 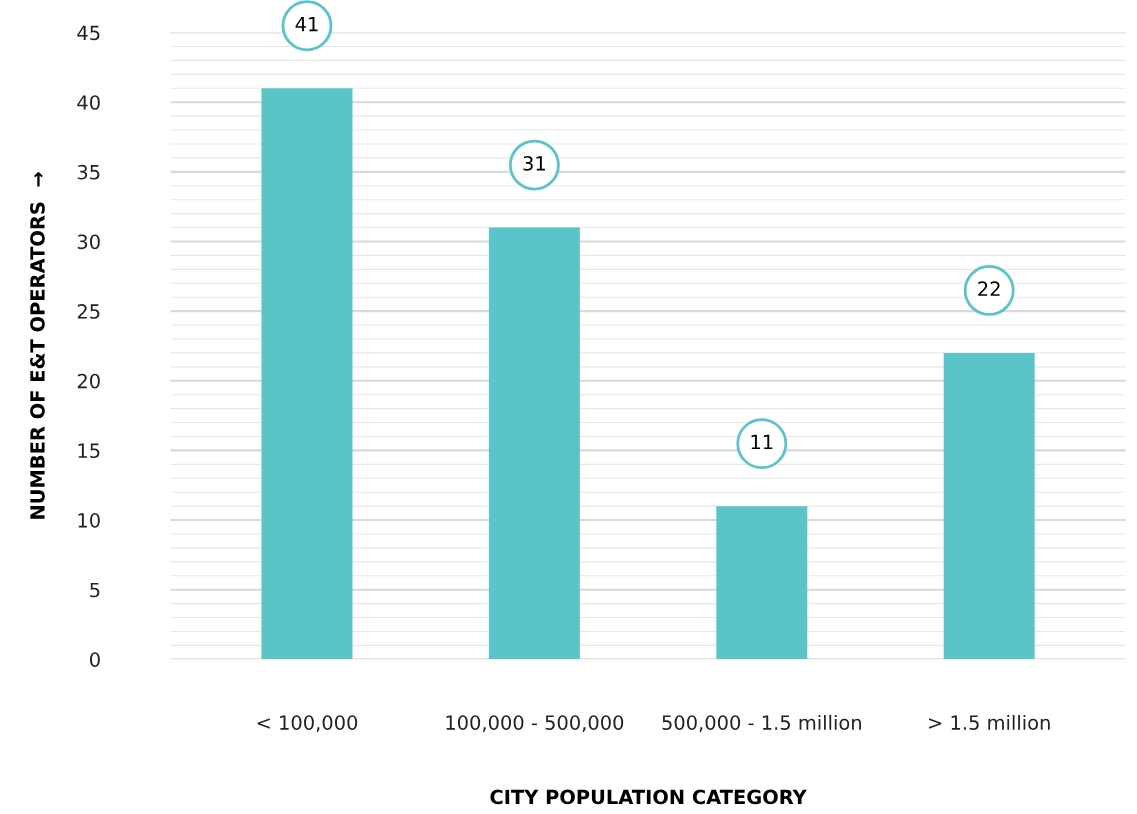 What do you see at coordinates (88, 311) in the screenshot?
I see `y-tick-label: 25` at bounding box center [88, 311].